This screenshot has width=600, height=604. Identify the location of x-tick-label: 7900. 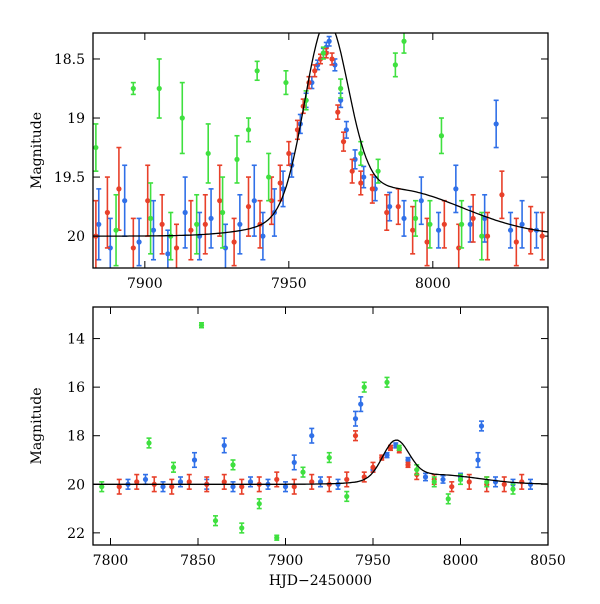
(145, 284).